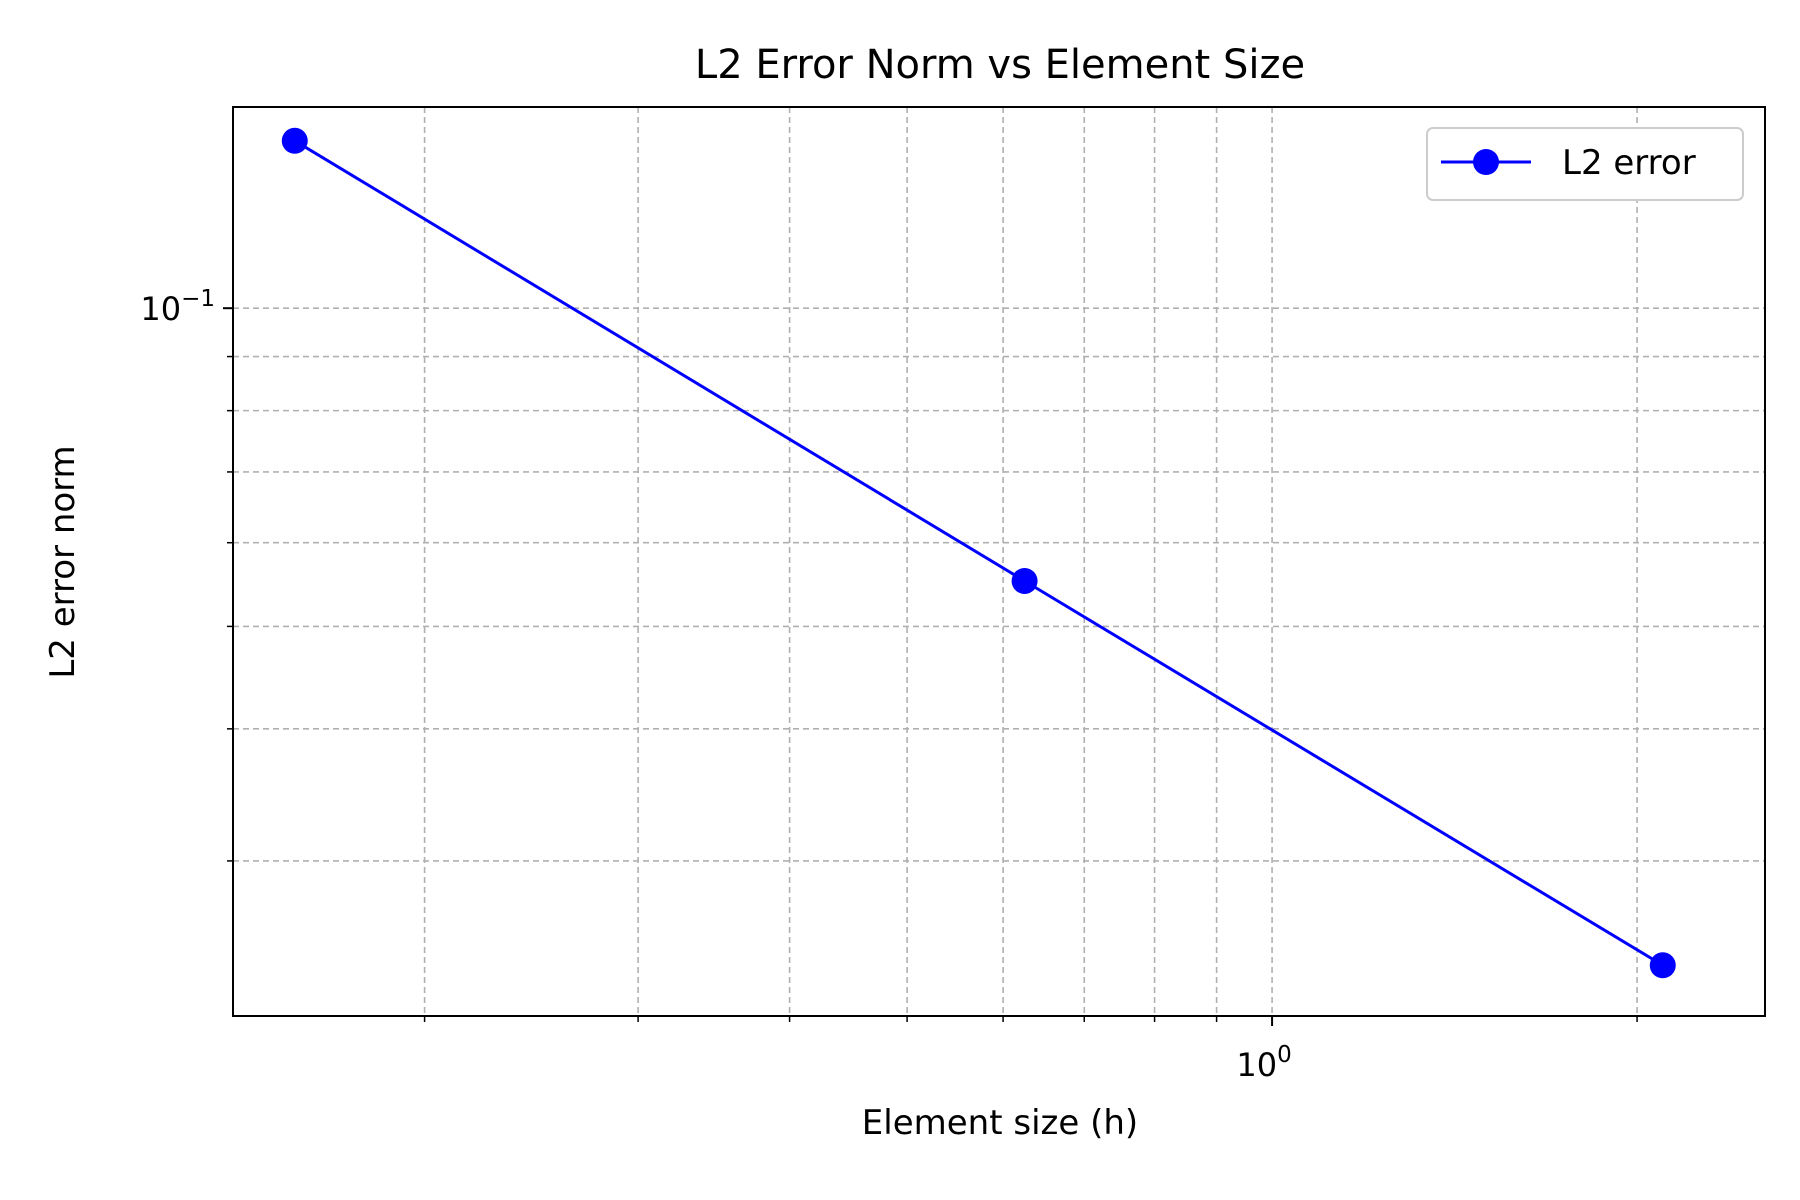 This screenshot has height=1200, width=1800. I want to click on y-tick-label-exponent: −1, so click(198, 299).